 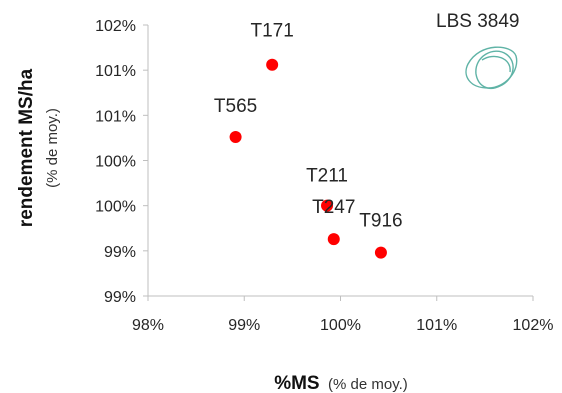 I want to click on y-axis-title: rendement MS/ha, so click(x=26, y=147).